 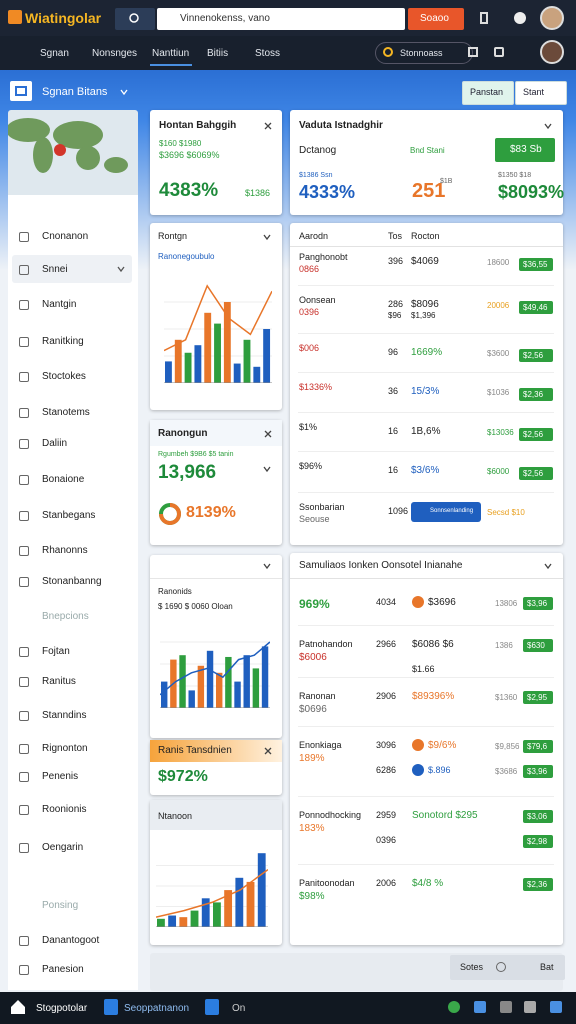 I want to click on sidebar-item: Bonaione, so click(x=63, y=479).